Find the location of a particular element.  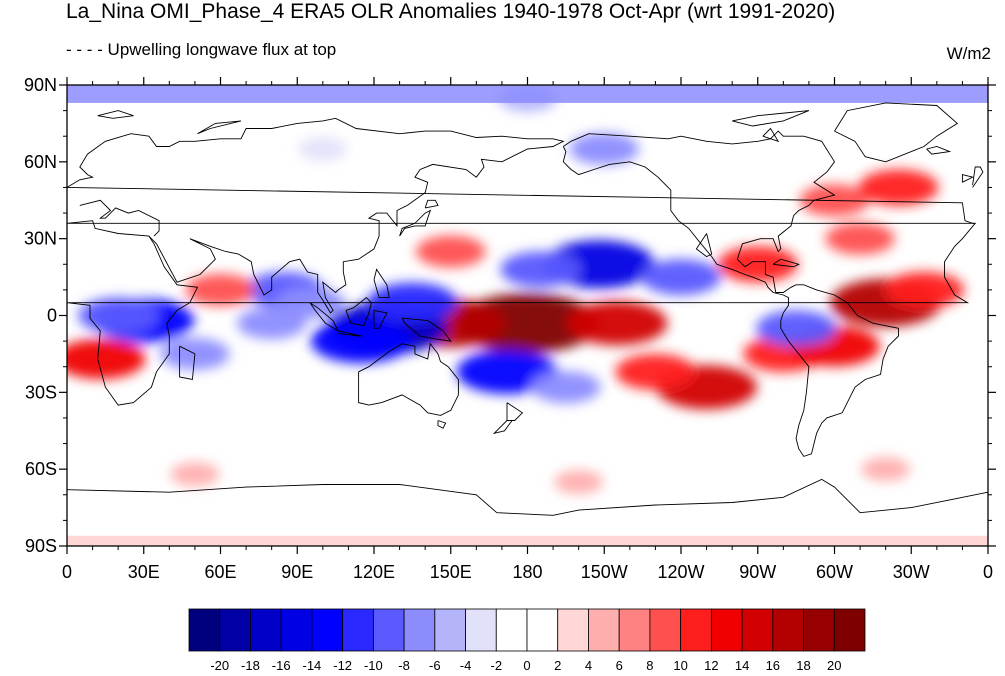

y-tick-label-1: 60N is located at coordinates (40, 162).